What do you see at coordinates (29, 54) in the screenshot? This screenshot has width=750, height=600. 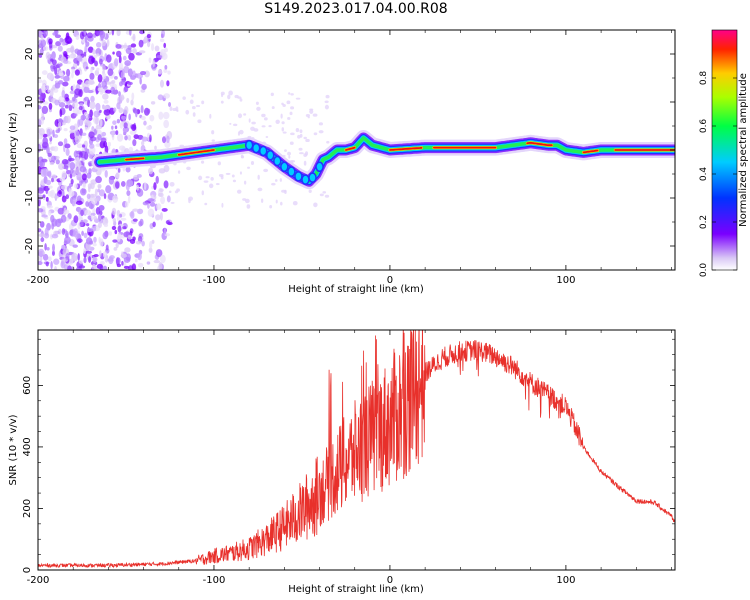 I see `y-tick-label: 20` at bounding box center [29, 54].